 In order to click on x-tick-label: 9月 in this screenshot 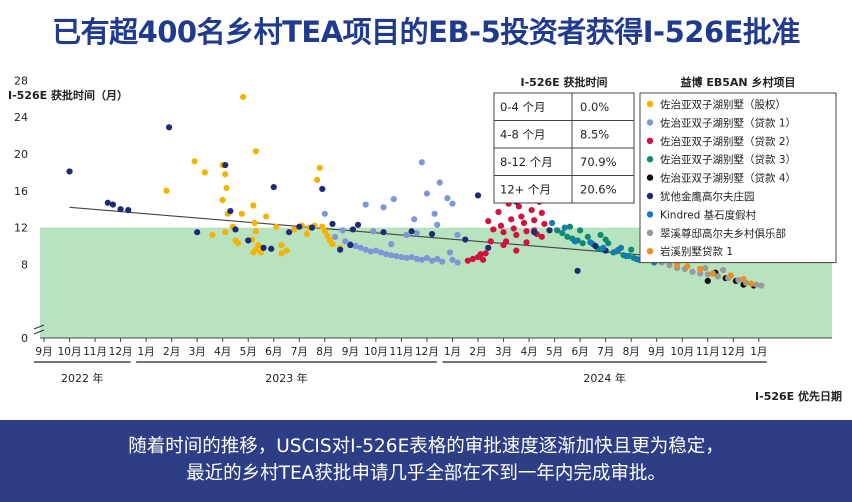, I will do `click(350, 352)`.